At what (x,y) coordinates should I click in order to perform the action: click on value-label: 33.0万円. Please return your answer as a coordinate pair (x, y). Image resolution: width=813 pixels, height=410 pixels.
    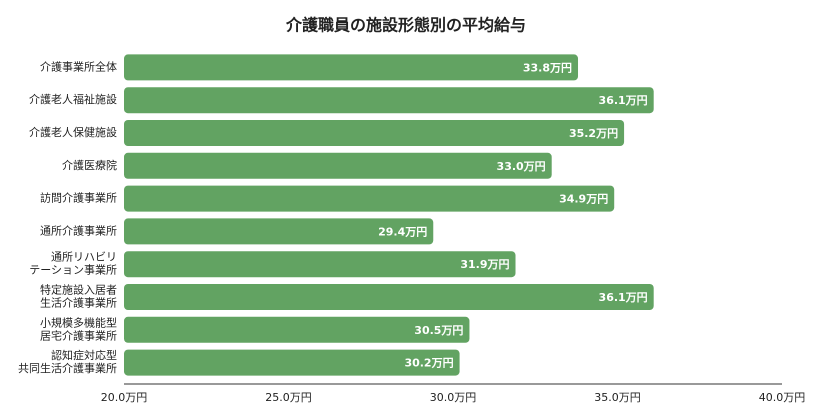
    Looking at the image, I should click on (521, 166).